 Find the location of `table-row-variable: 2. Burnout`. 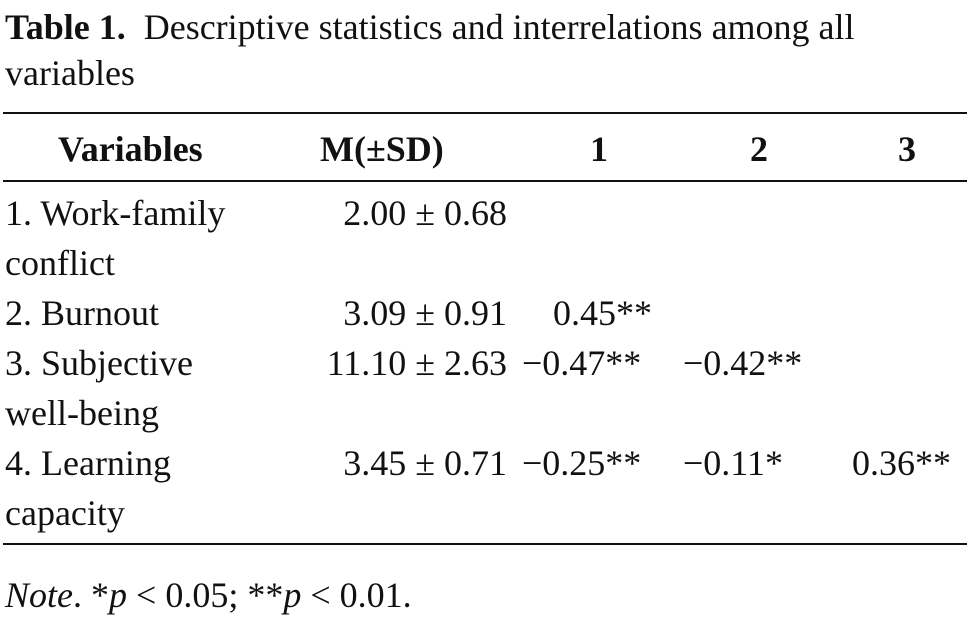

table-row-variable: 2. Burnout is located at coordinates (82, 313).